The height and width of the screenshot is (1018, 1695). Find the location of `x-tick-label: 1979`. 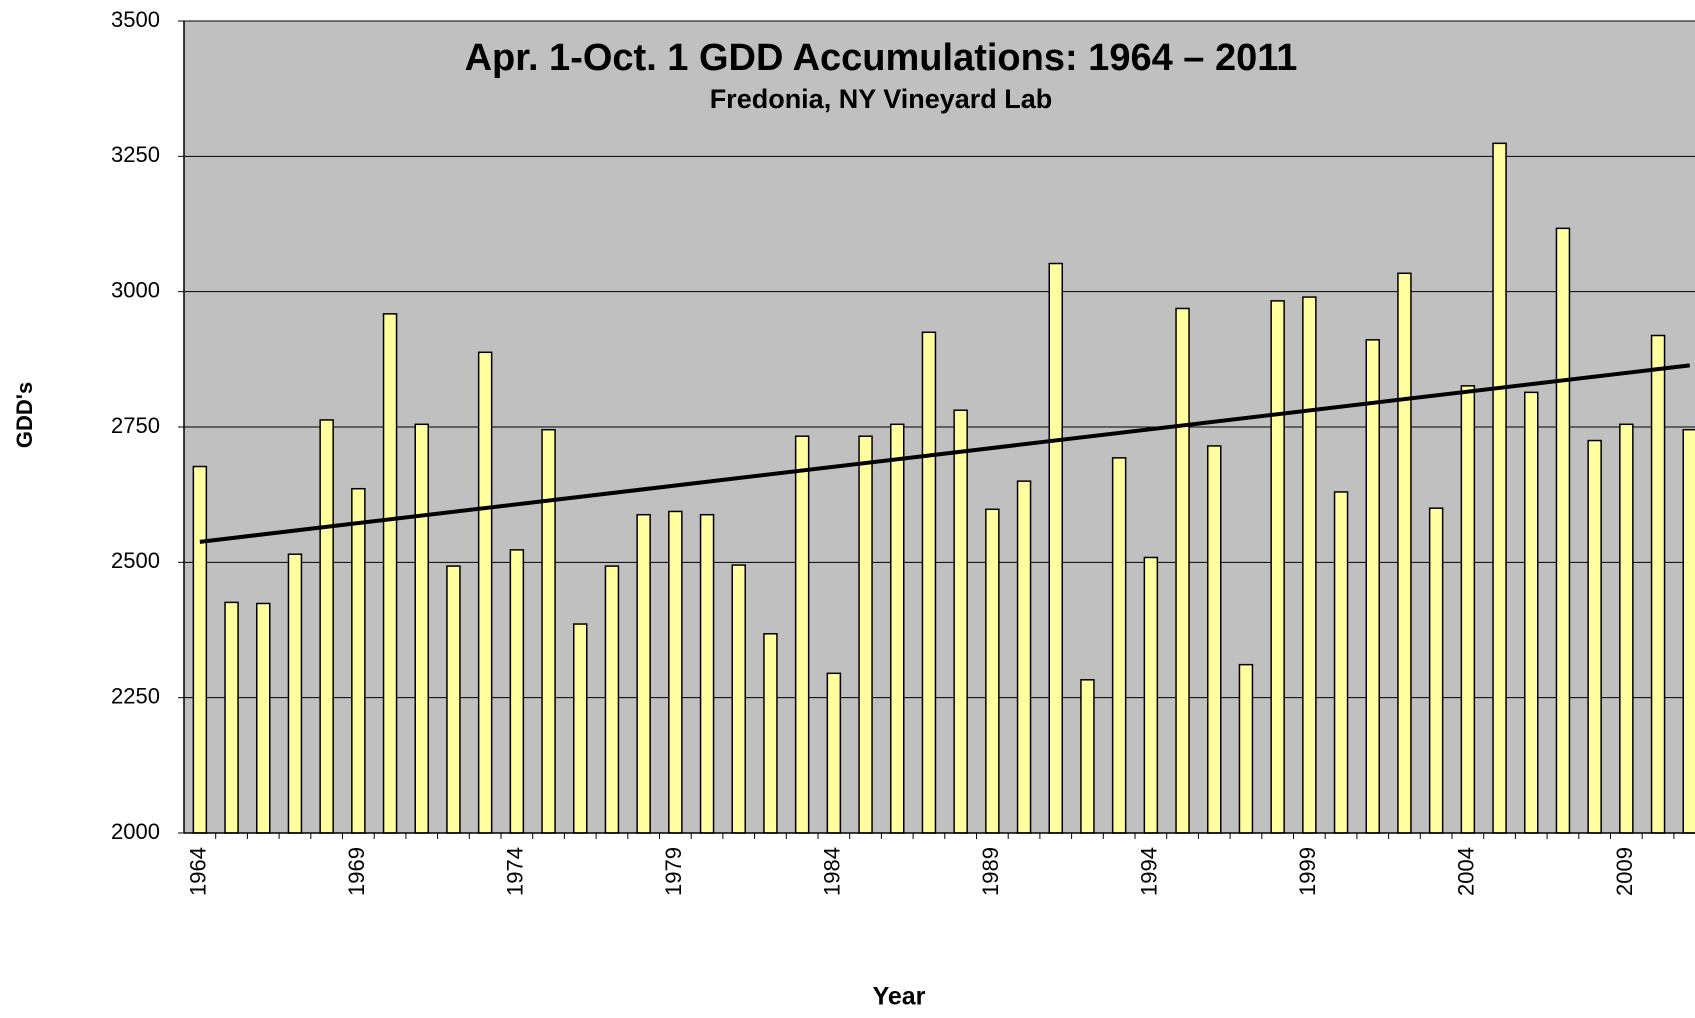

x-tick-label: 1979 is located at coordinates (673, 871).